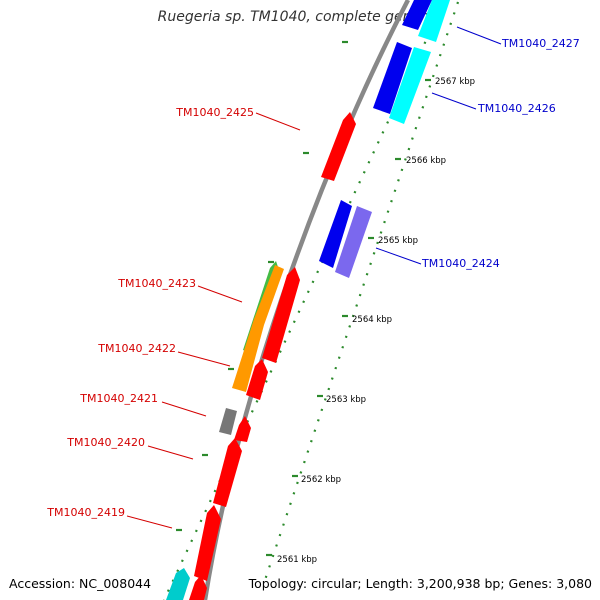 The image size is (600, 600). I want to click on label-TM1040_2421: TM1040_2421, so click(118, 398).